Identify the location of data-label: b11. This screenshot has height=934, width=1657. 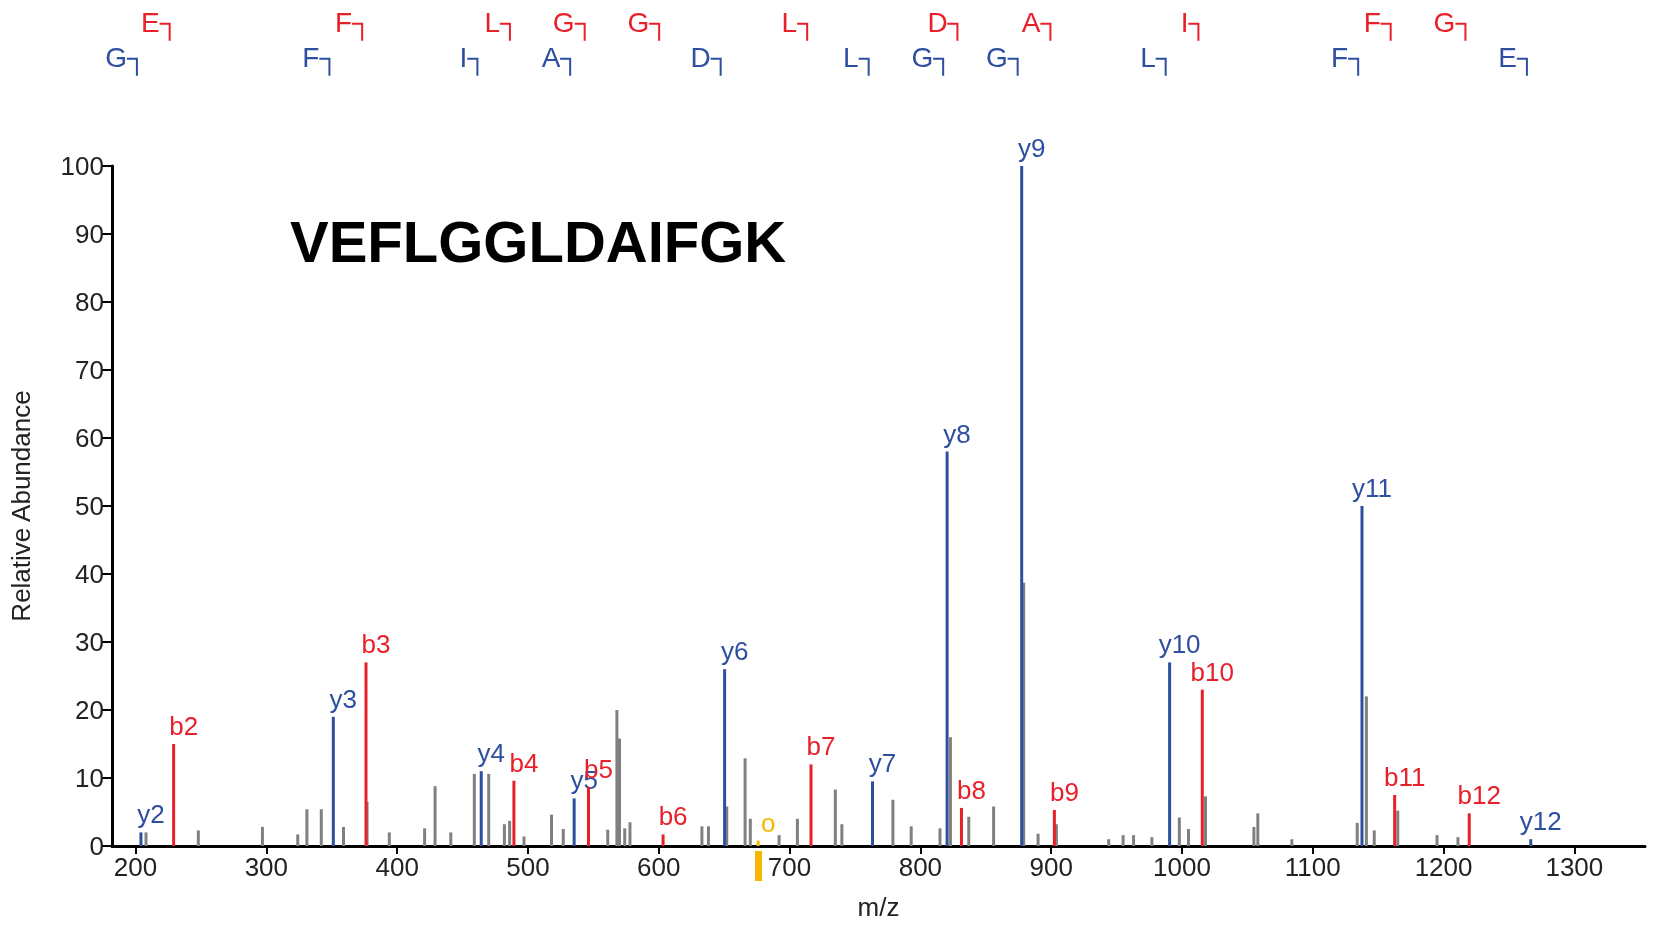
(1404, 777).